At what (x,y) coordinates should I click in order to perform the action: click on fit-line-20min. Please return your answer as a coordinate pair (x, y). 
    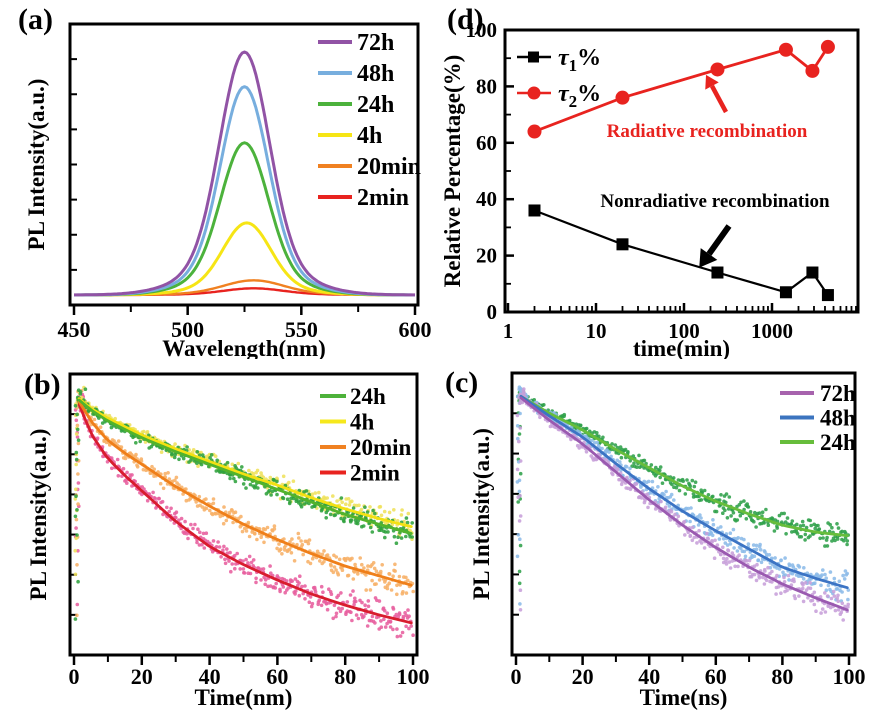
    Looking at the image, I should click on (245, 493).